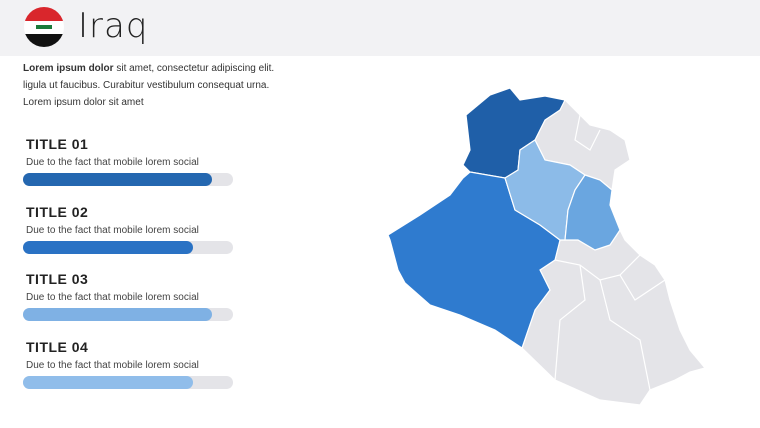  I want to click on intro-line: sit amet, consectetur adipiscing elit., so click(194, 68).